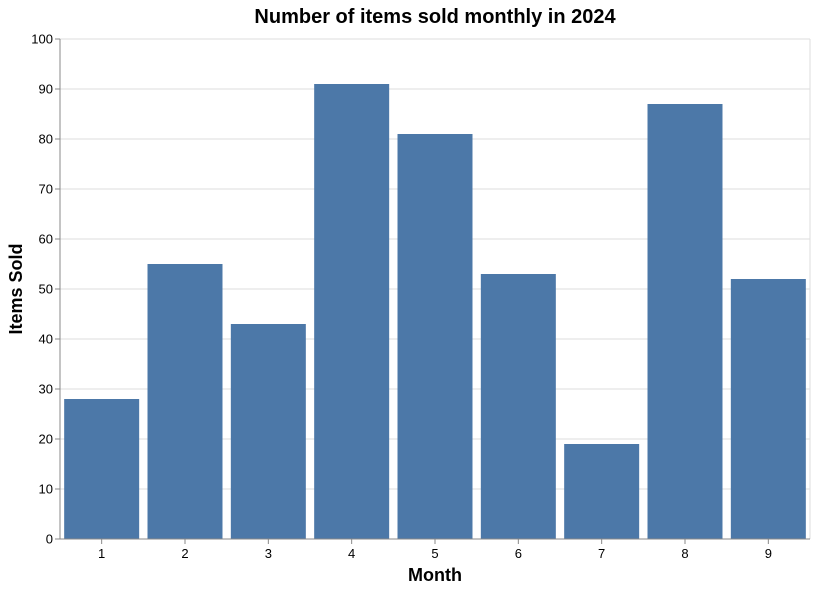  Describe the element at coordinates (49, 539) in the screenshot. I see `y-tick-label: 0` at that location.